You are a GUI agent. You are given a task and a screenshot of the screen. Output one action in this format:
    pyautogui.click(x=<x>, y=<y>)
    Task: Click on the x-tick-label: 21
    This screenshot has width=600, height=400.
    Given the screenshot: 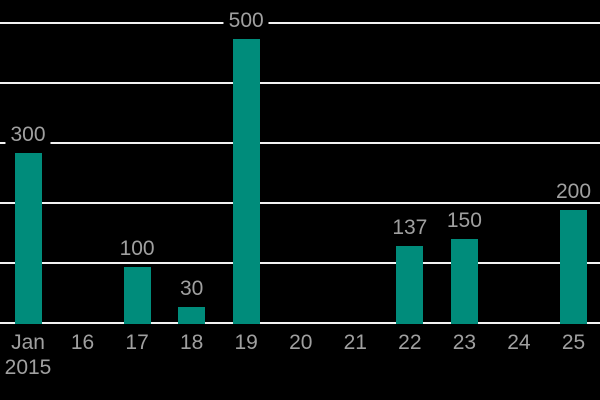 What is the action you would take?
    pyautogui.click(x=355, y=342)
    